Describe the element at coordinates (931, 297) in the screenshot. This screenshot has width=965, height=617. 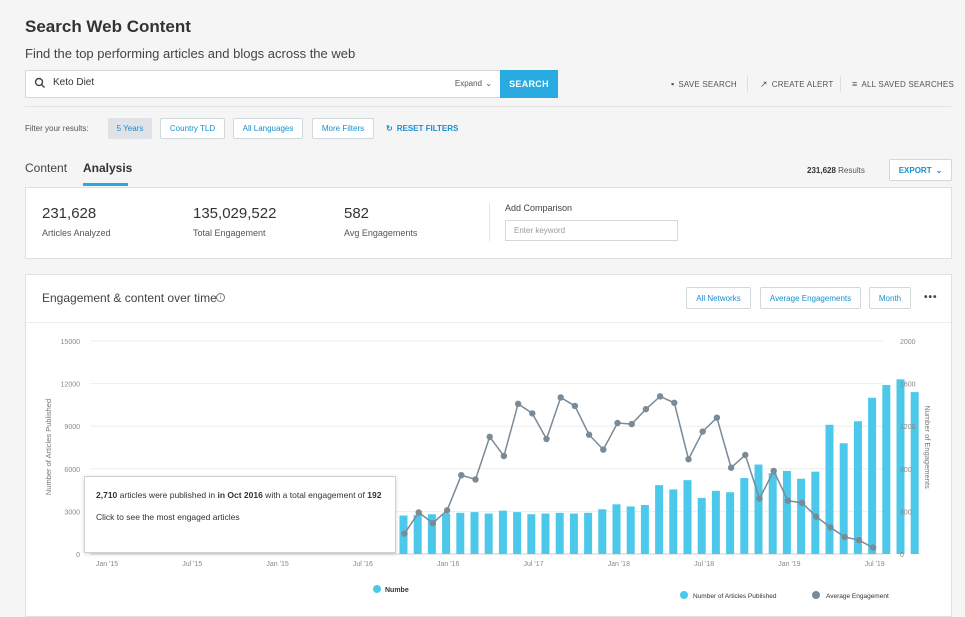
I see `more-options-icon: •••` at that location.